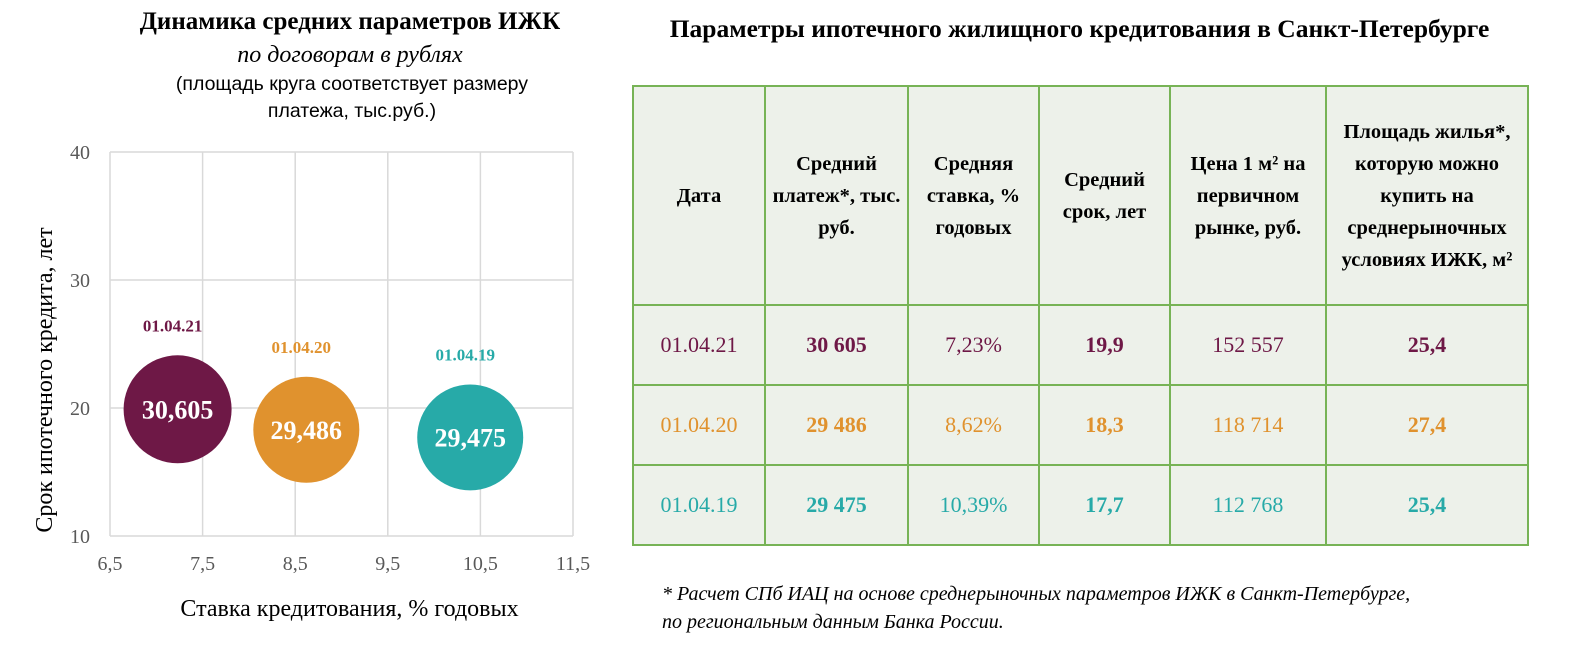  What do you see at coordinates (1248, 195) in the screenshot?
I see `header-price: Цена 1 м² на первичном рынке, руб.` at bounding box center [1248, 195].